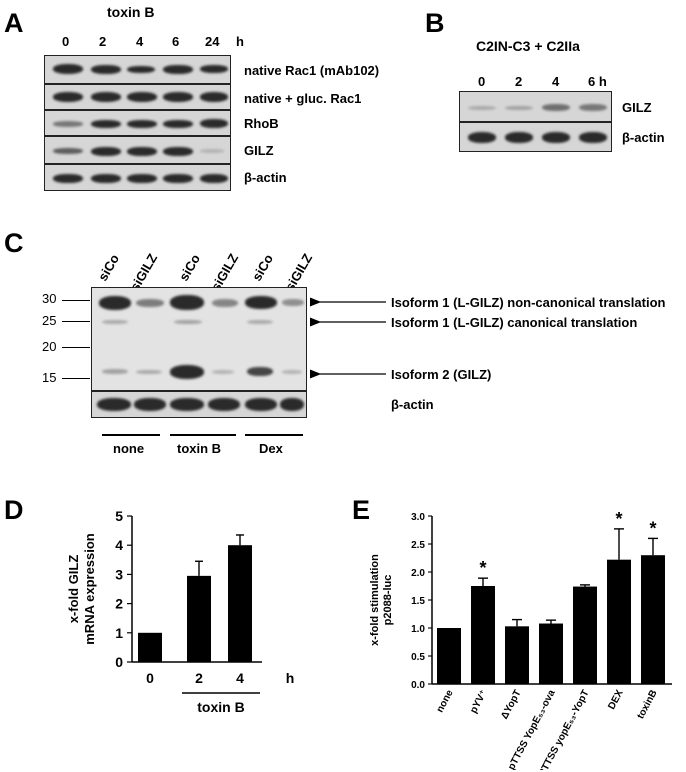 The image size is (686, 772). I want to click on y-tick-label: 2, so click(119, 604).